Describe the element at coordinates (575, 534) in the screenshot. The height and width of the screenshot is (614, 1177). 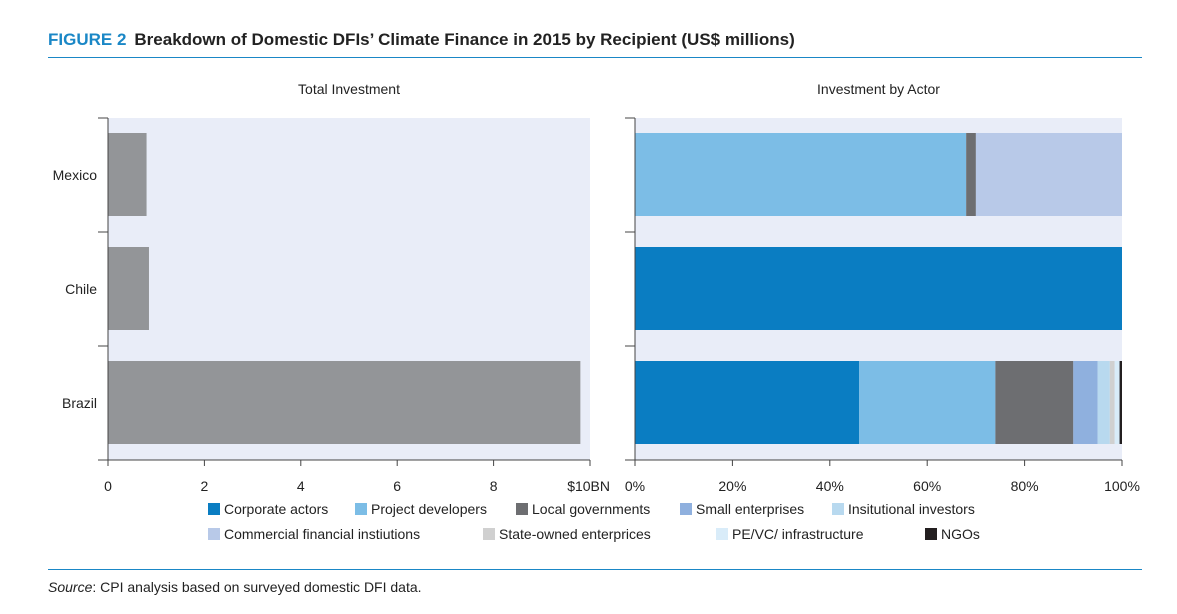
I see `legend-label: State-owned enterprices` at that location.